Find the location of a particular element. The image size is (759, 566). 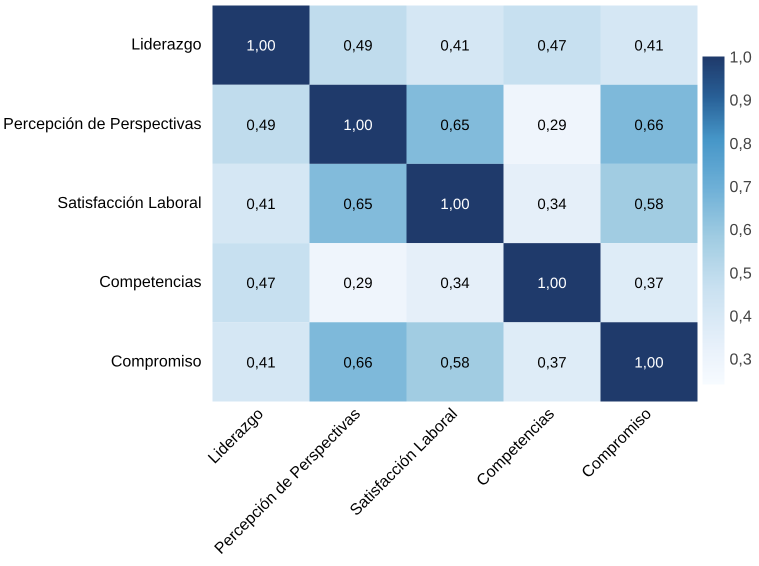

color-bar-label: 0,5 is located at coordinates (741, 273).